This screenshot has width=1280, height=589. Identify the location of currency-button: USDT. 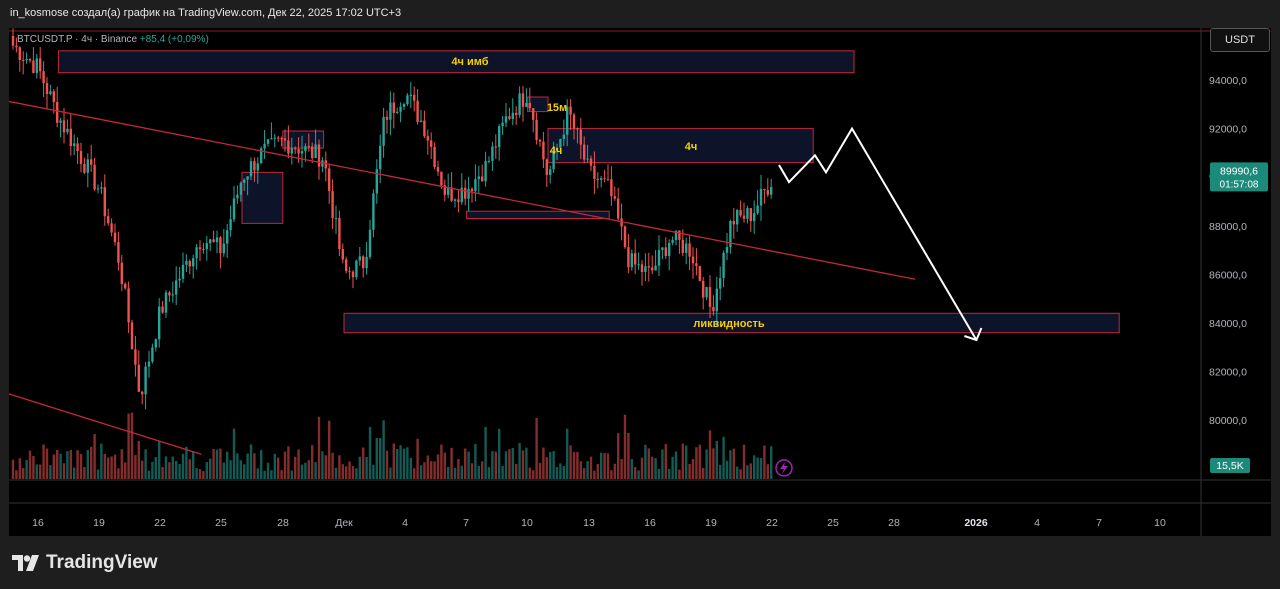
(1240, 40).